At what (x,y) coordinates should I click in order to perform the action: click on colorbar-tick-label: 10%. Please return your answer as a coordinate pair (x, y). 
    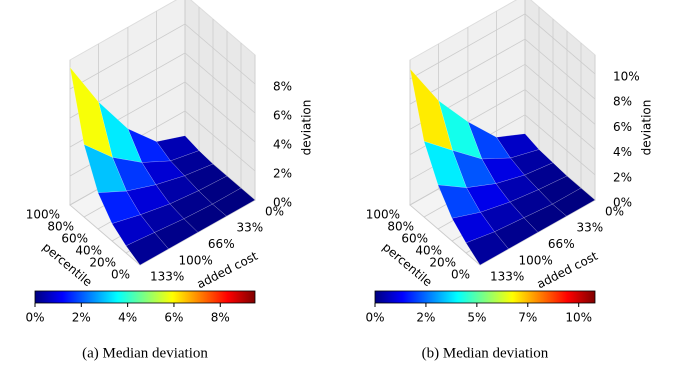
    Looking at the image, I should click on (578, 318).